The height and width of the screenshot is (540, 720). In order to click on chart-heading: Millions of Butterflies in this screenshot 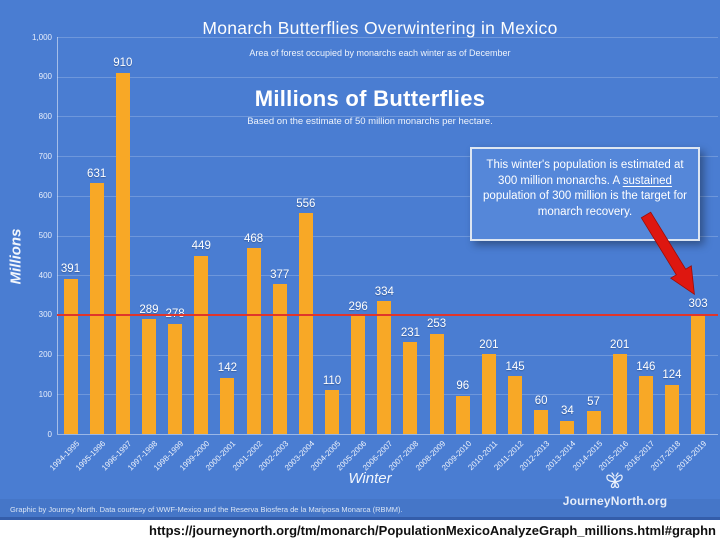, I will do `click(370, 98)`.